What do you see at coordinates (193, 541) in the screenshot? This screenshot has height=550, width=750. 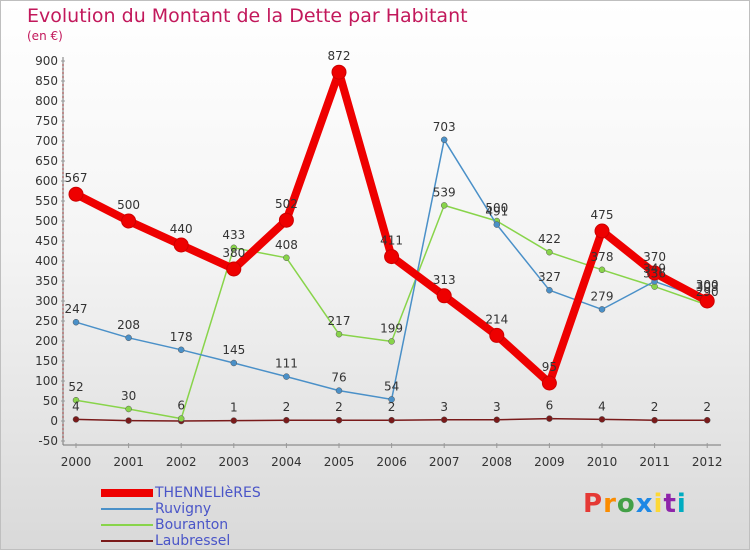 I see `legend-label: Laubressel` at bounding box center [193, 541].